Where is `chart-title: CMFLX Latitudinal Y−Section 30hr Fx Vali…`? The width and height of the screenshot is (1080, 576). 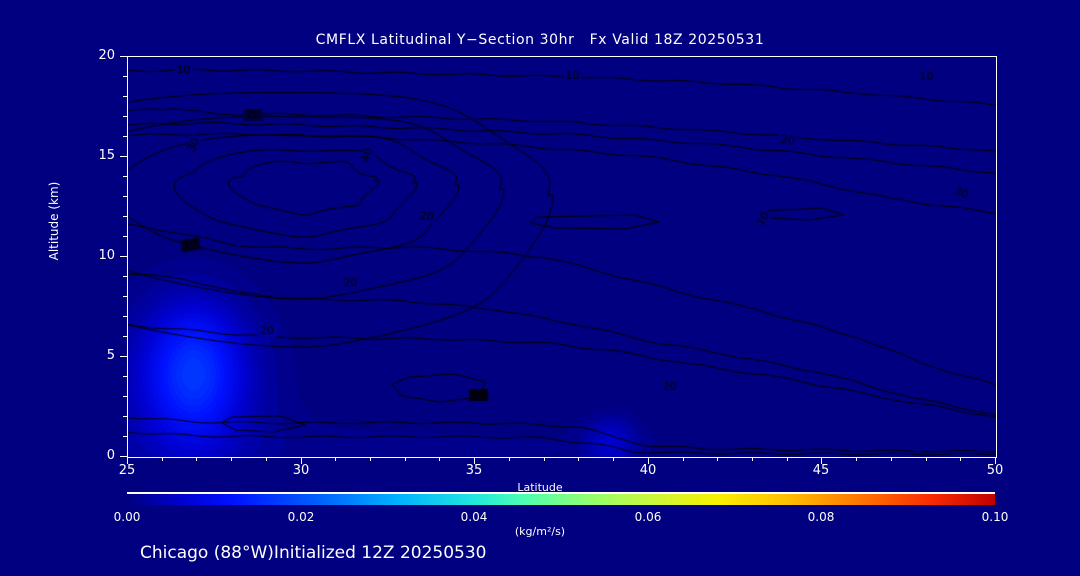 chart-title: CMFLX Latitudinal Y−Section 30hr Fx Vali… is located at coordinates (540, 40).